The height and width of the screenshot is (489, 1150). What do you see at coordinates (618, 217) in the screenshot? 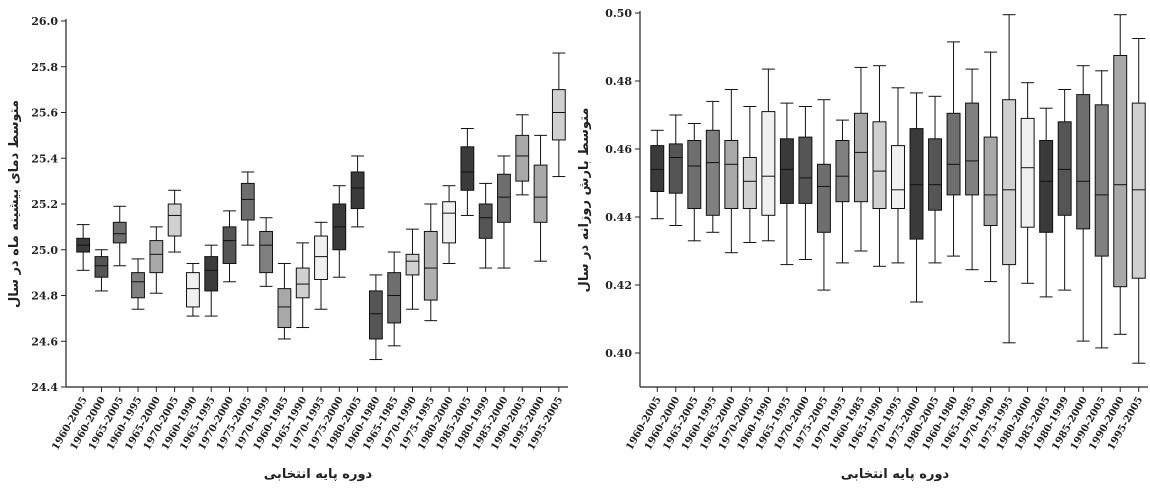
I see `y-tick-label: 0.44` at bounding box center [618, 217].